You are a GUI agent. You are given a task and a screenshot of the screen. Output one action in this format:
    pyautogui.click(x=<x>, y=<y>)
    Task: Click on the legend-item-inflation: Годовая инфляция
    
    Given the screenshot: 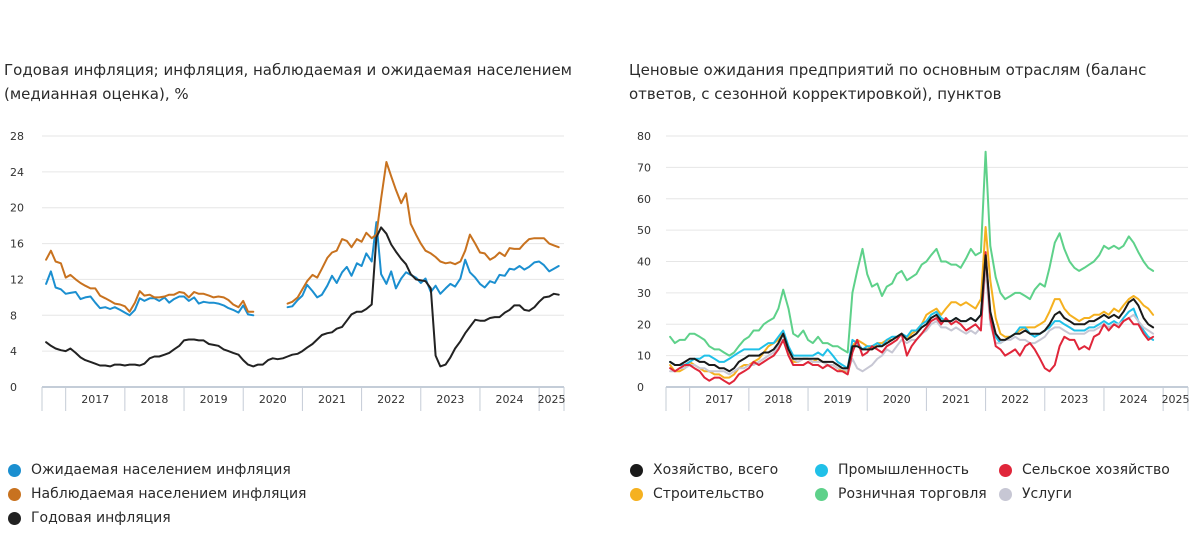 What is the action you would take?
    pyautogui.click(x=89, y=518)
    